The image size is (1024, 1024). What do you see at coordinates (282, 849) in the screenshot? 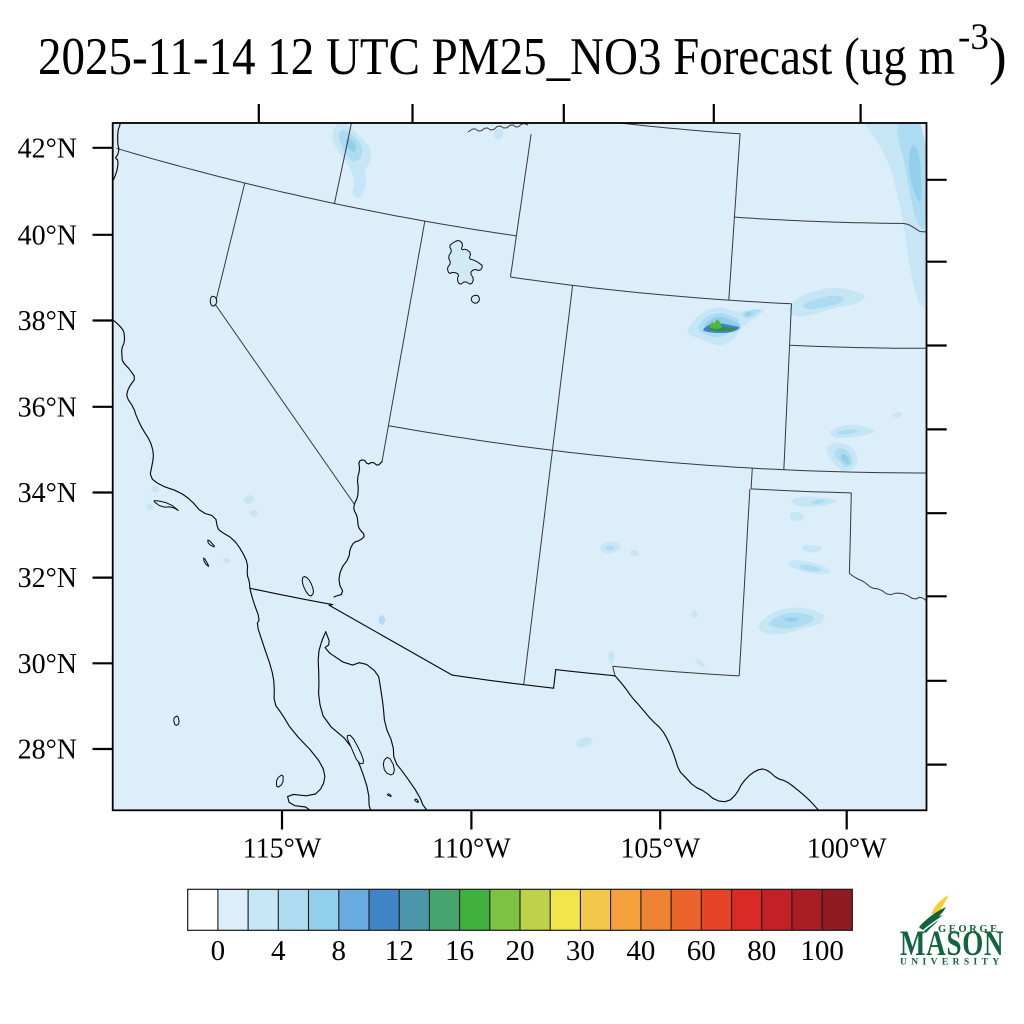
I see `svg-text: 115°W` at bounding box center [282, 849].